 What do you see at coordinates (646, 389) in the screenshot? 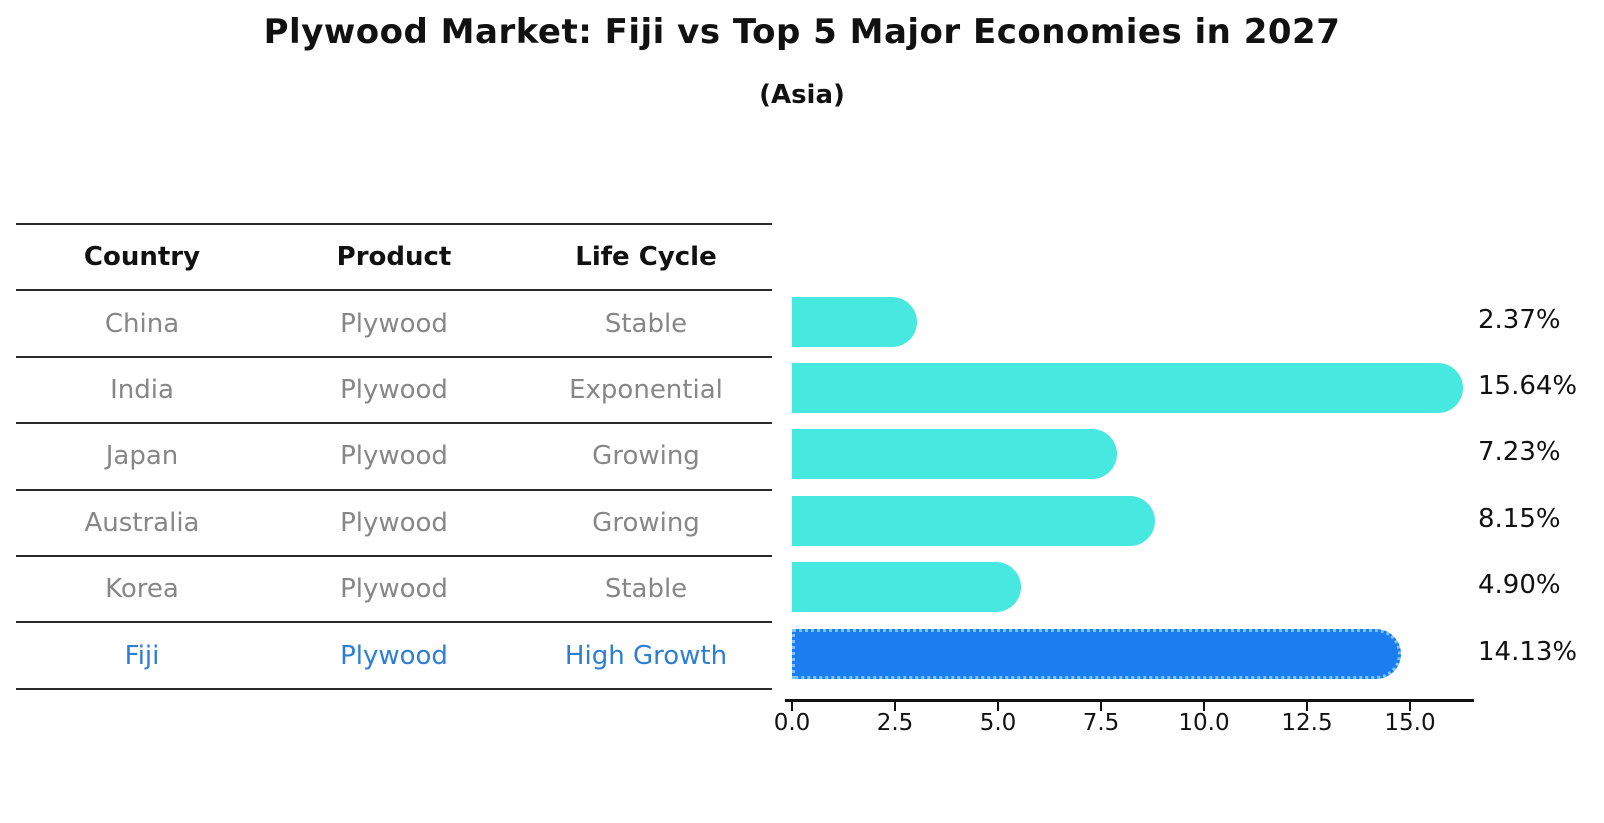
I see `cell-life-cycle: Exponential` at bounding box center [646, 389].